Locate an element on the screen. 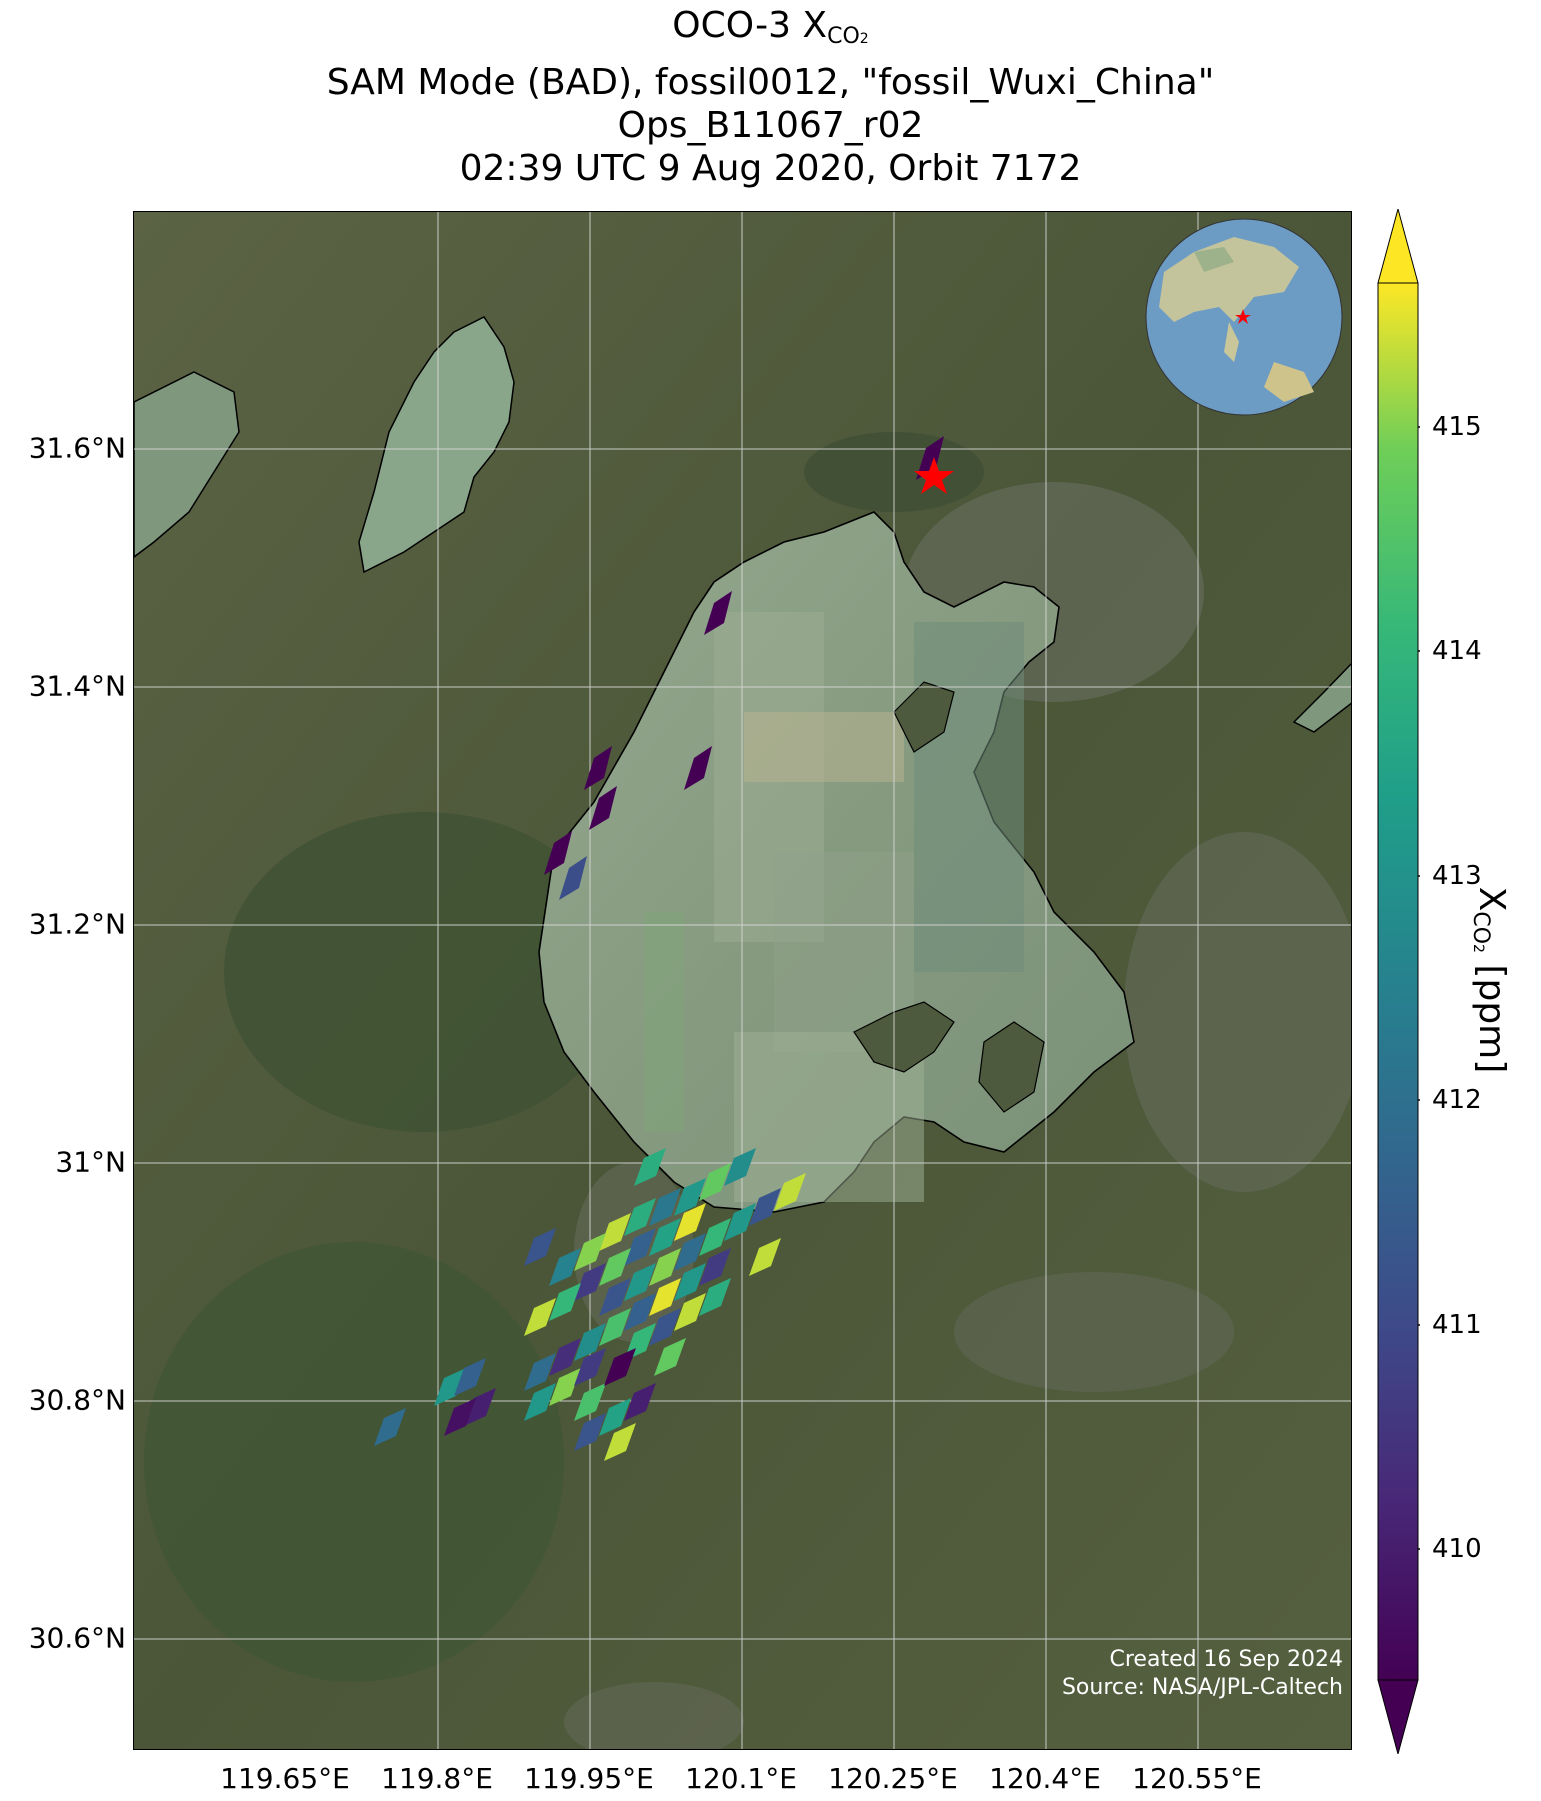 This screenshot has width=1541, height=1801. credit-created: Created 16 Sep 2024 is located at coordinates (1226, 1659).